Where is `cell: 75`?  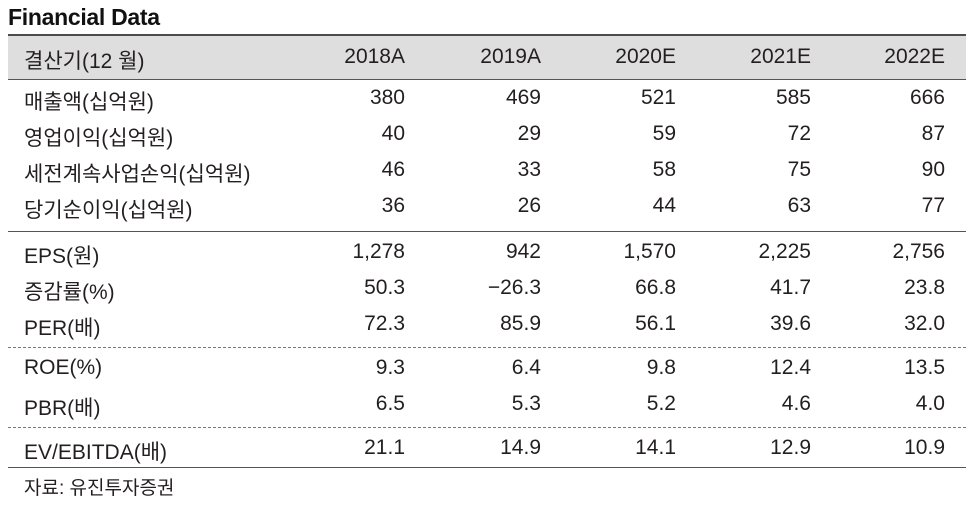 cell: 75 is located at coordinates (799, 169).